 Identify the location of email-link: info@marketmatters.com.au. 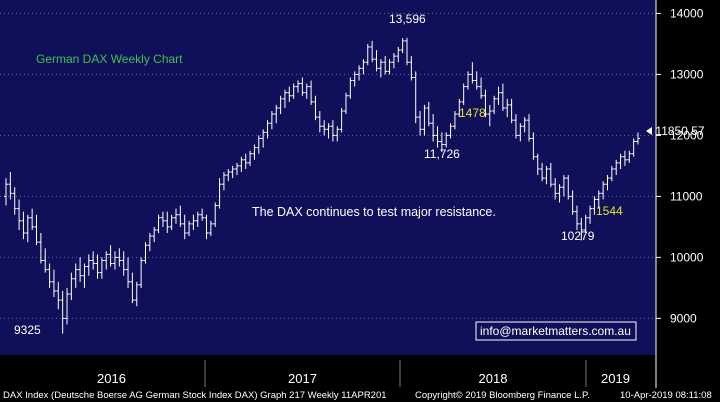
(555, 331).